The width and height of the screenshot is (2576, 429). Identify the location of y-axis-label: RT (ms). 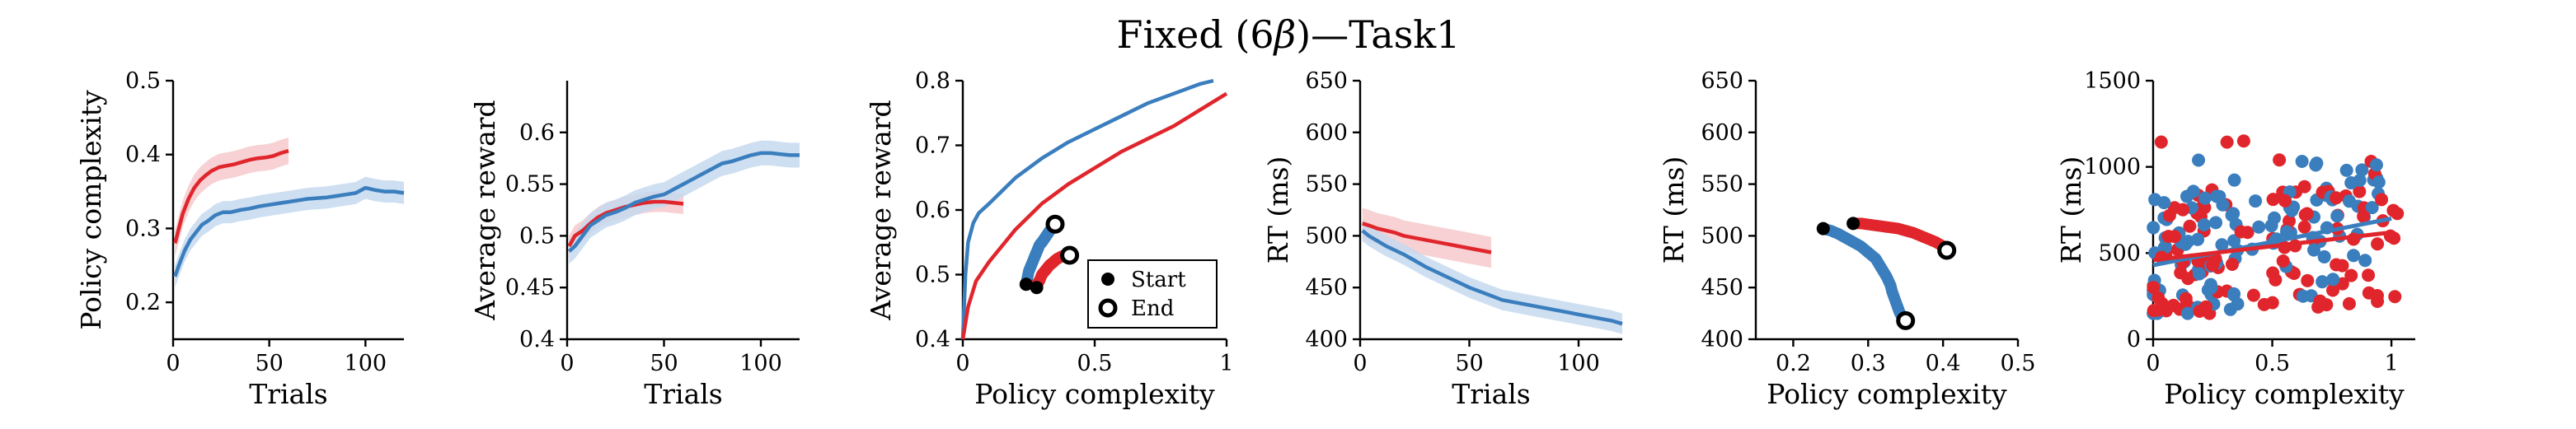
(1278, 210).